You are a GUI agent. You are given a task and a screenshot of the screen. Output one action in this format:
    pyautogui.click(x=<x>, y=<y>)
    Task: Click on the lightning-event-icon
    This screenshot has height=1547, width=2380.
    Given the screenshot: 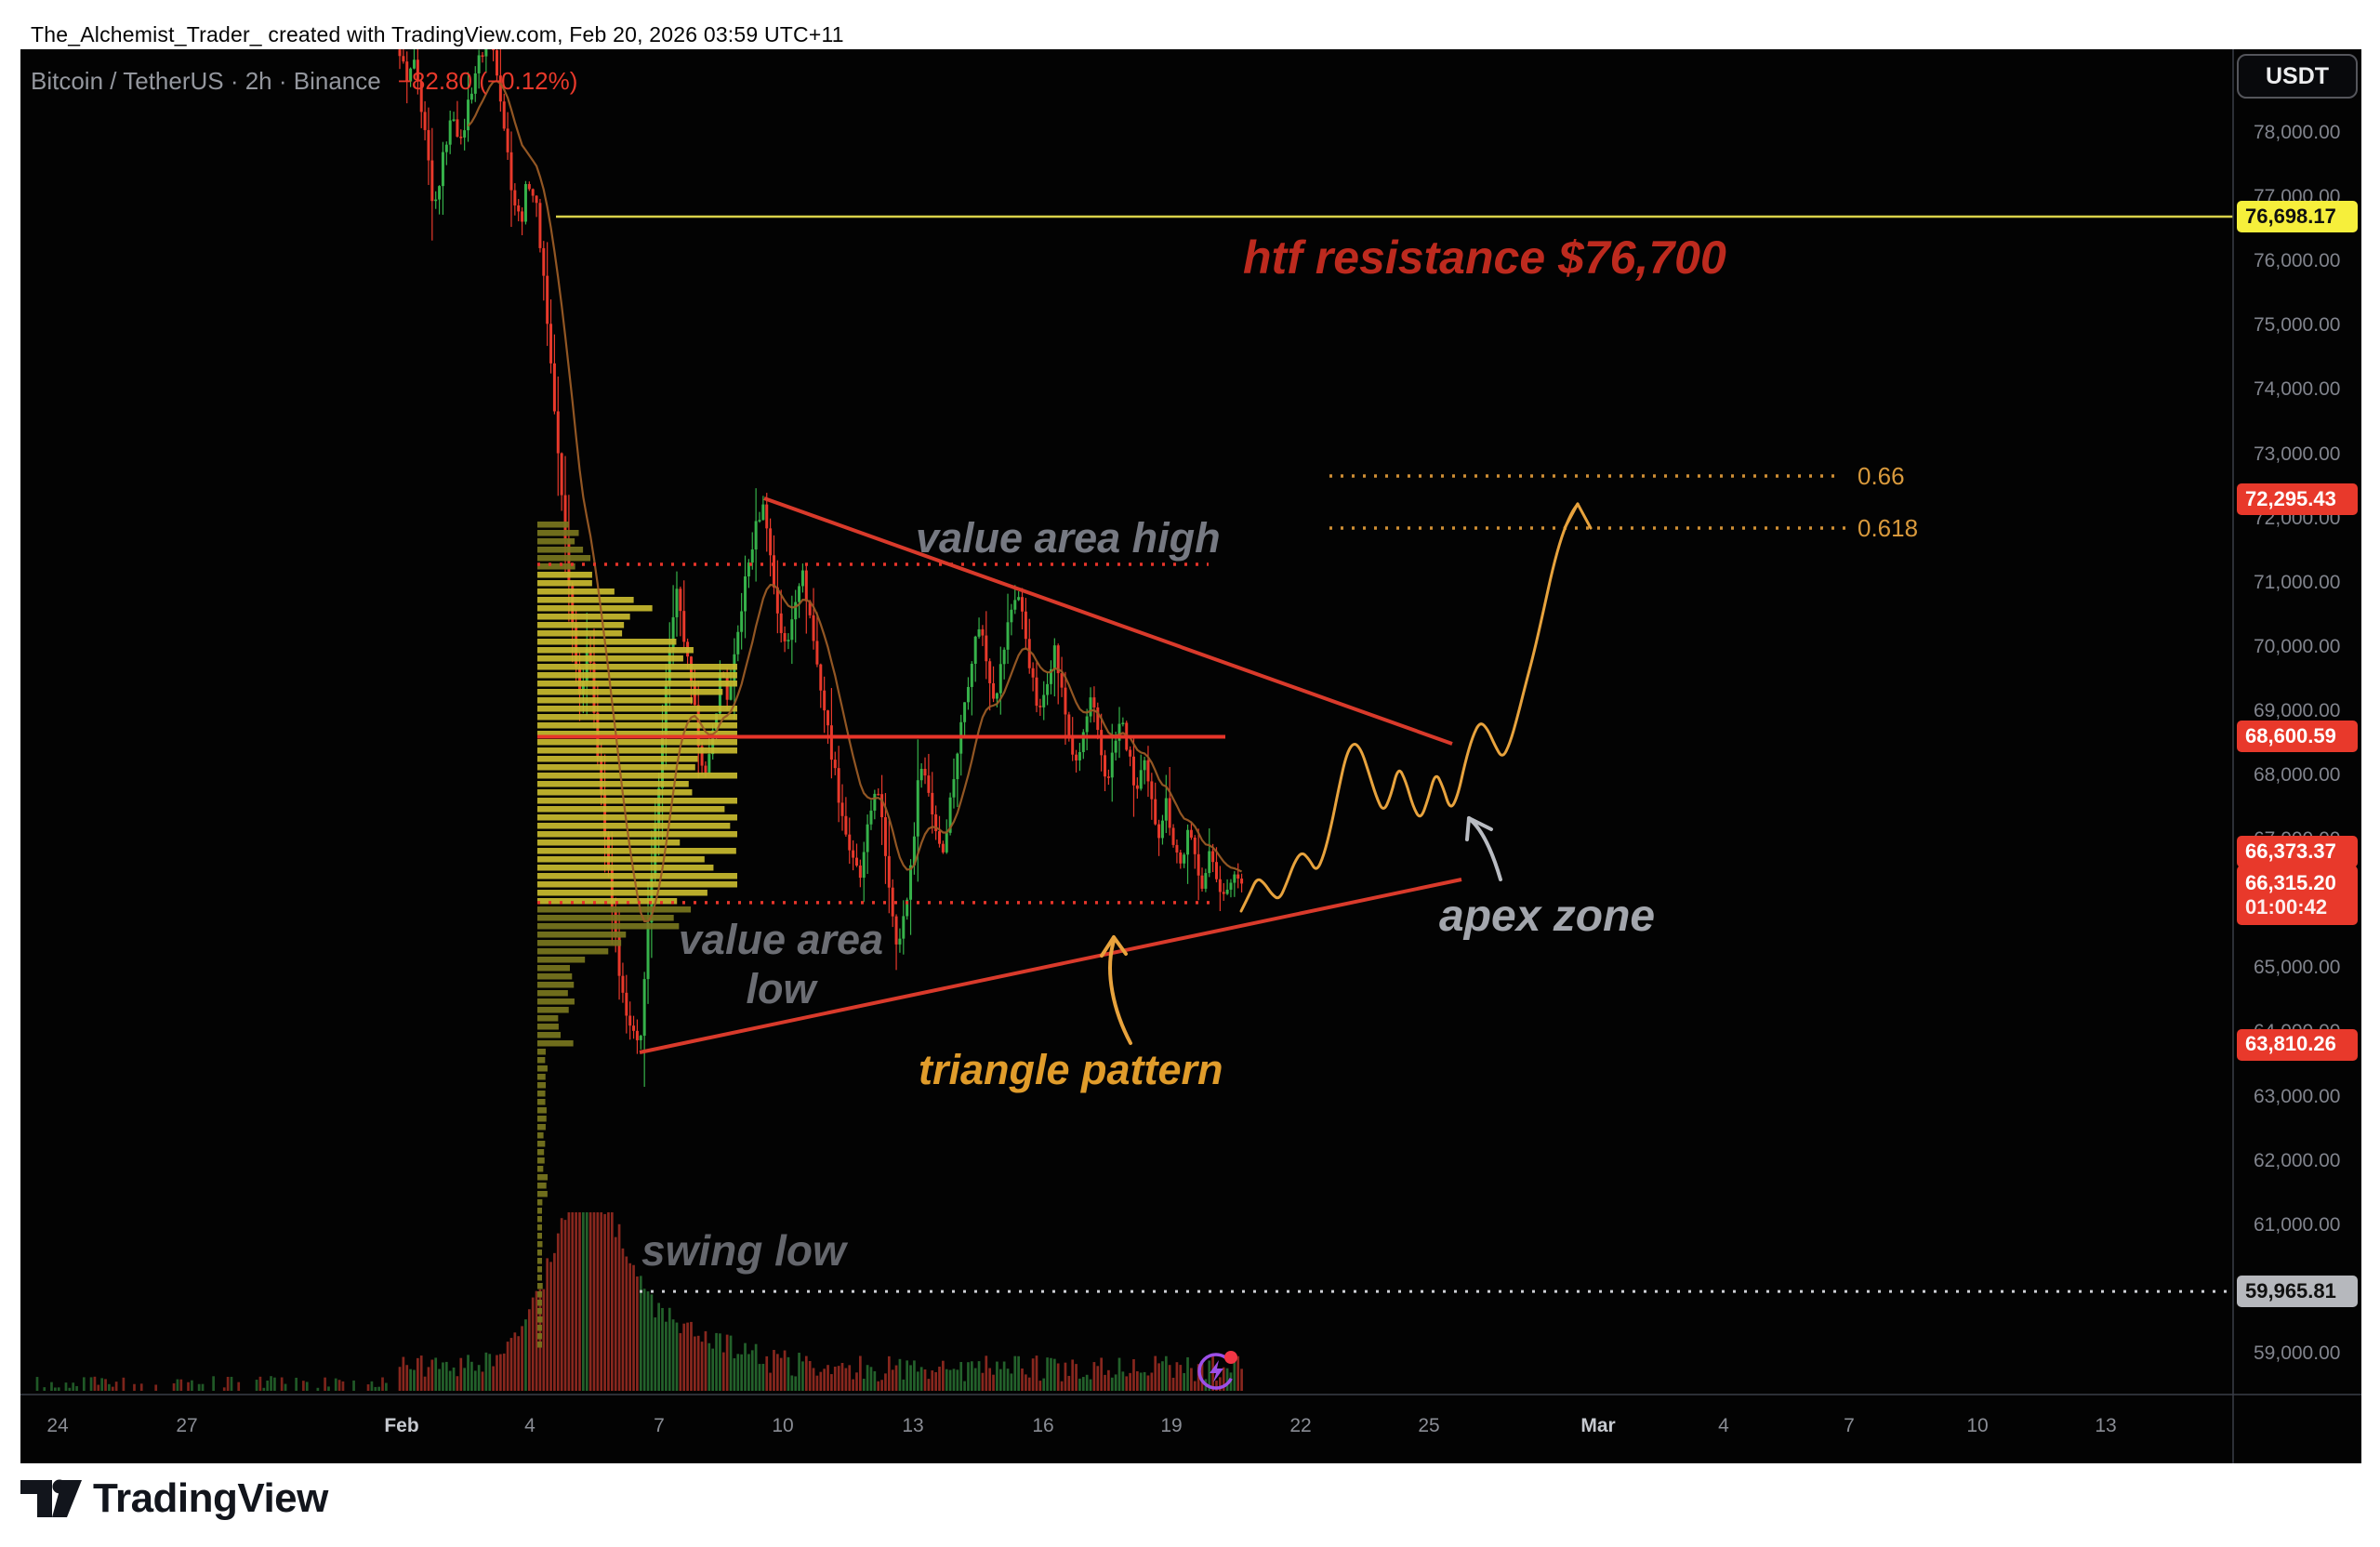 What is the action you would take?
    pyautogui.click(x=1218, y=1370)
    